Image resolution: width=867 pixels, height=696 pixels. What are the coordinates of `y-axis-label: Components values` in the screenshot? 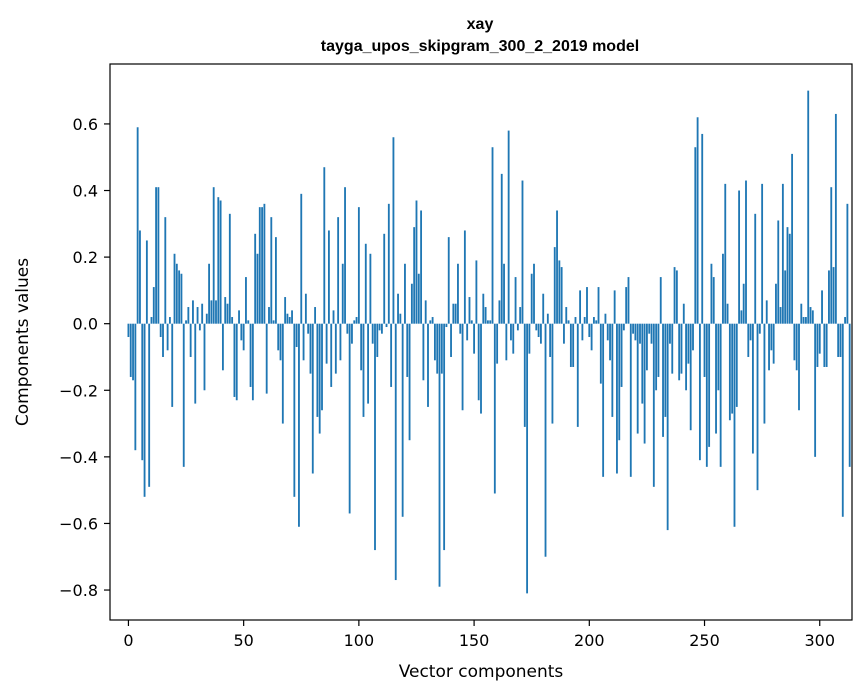 It's located at (23, 342).